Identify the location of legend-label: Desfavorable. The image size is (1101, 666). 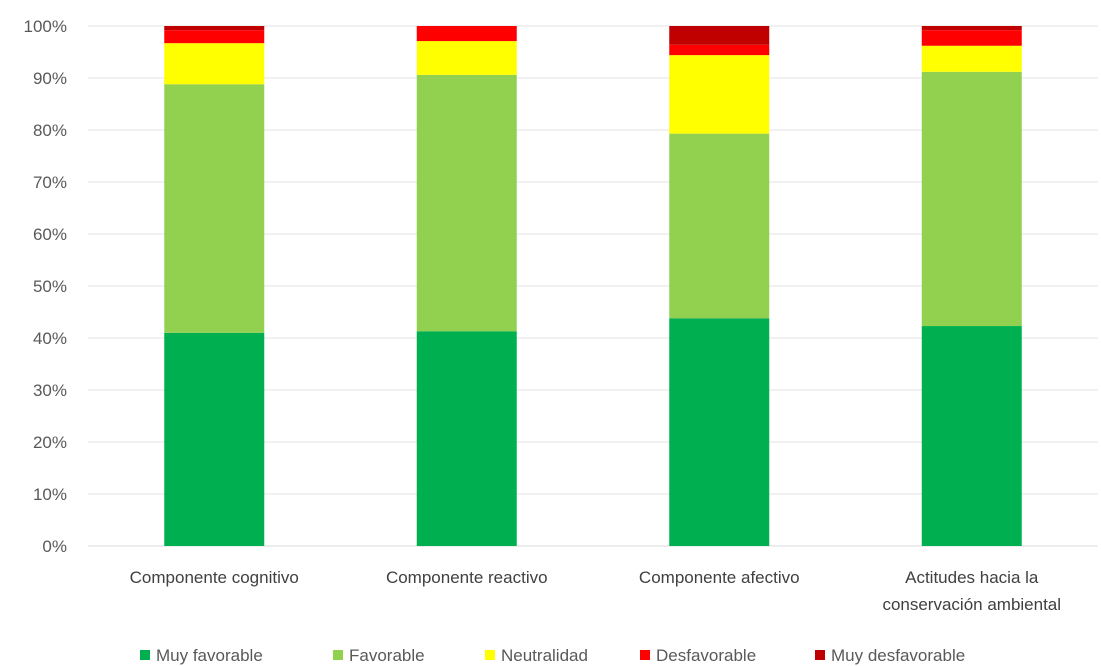
(706, 655).